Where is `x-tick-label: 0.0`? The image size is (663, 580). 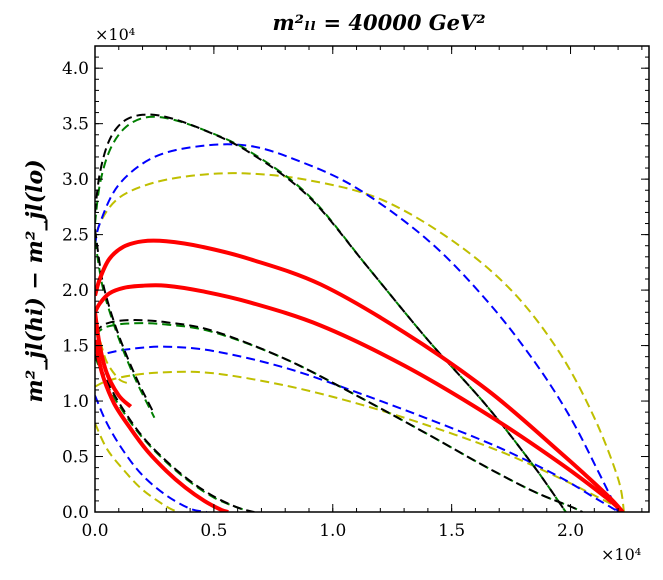
x-tick-label: 0.0 is located at coordinates (94, 531).